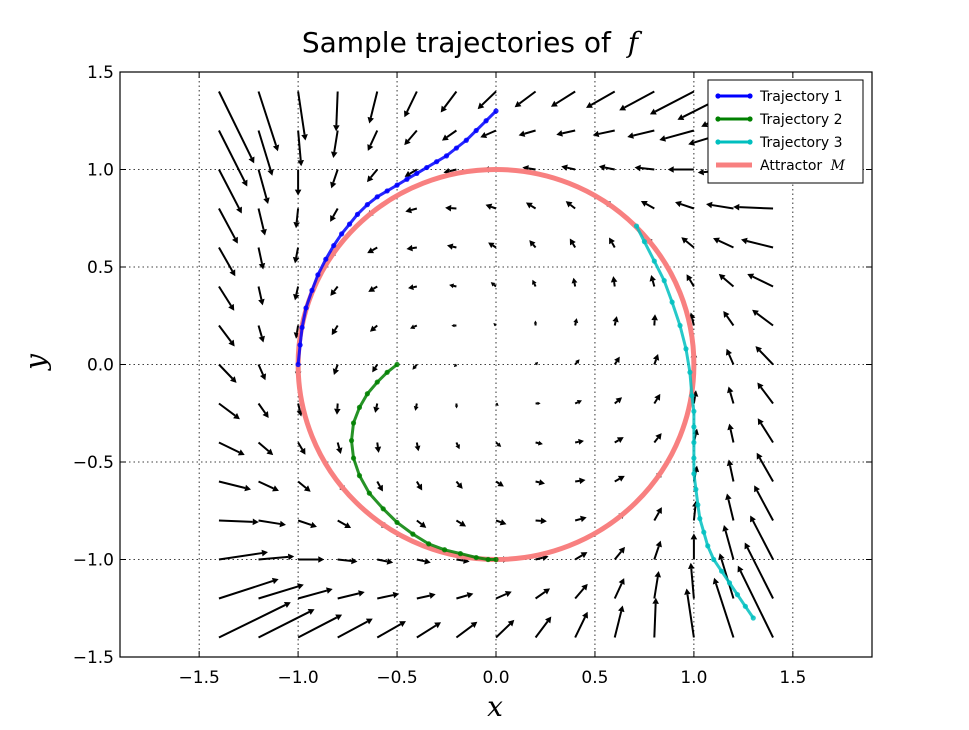  What do you see at coordinates (100, 171) in the screenshot?
I see `y-tick-label-5: 1.0` at bounding box center [100, 171].